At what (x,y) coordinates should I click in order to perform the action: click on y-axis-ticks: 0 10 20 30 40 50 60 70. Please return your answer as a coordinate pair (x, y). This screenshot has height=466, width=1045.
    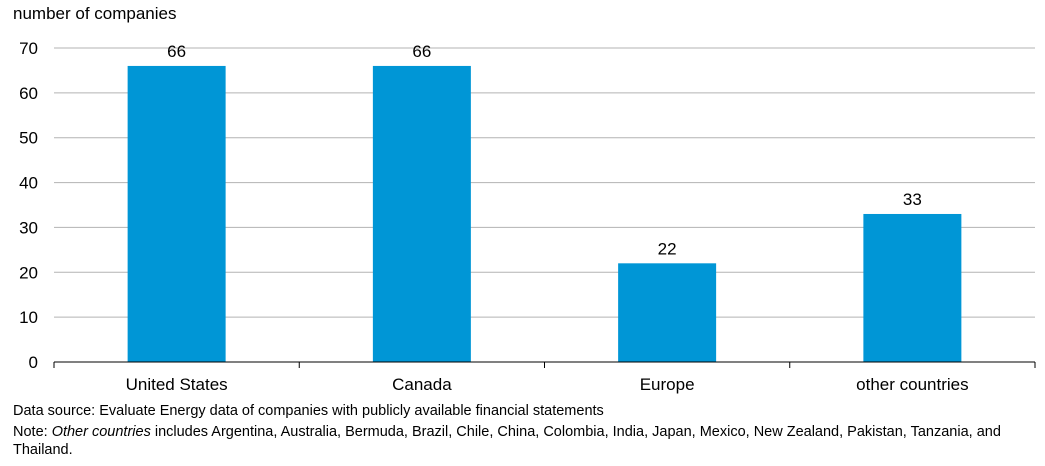
    Looking at the image, I should click on (28, 205).